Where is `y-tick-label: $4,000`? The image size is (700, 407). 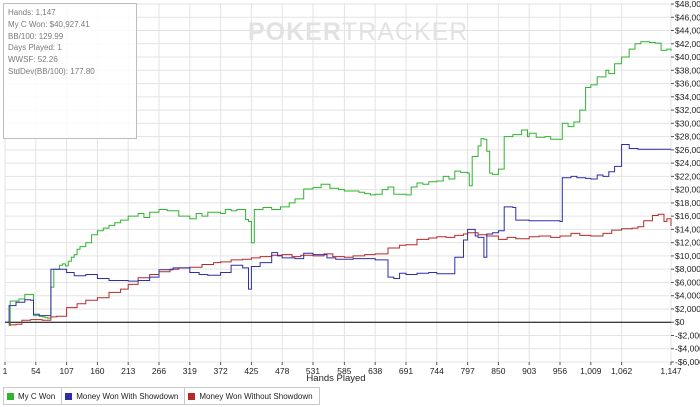 y-tick-label: $4,000 is located at coordinates (687, 296).